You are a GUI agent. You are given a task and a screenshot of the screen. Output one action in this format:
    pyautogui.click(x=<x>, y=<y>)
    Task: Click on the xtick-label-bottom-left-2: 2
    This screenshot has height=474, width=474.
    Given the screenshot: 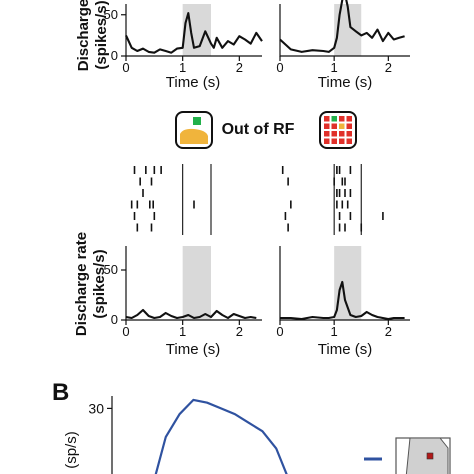 What is the action you would take?
    pyautogui.click(x=239, y=331)
    